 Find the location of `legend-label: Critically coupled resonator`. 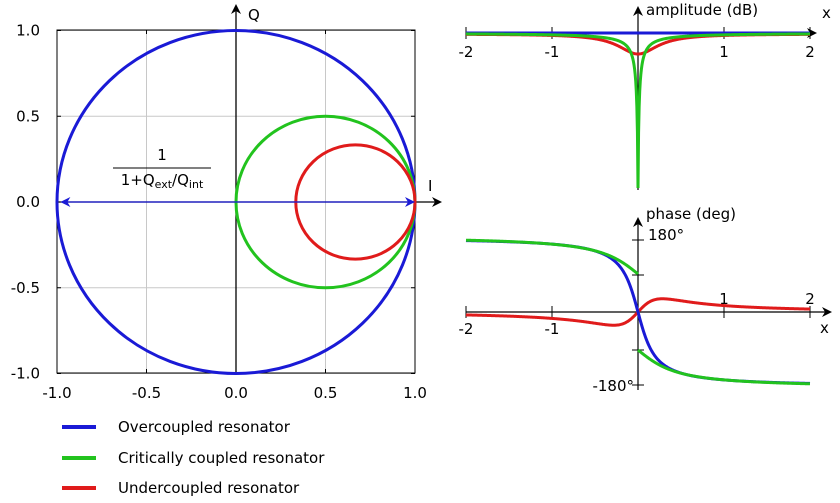

legend-label: Critically coupled resonator is located at coordinates (221, 458).